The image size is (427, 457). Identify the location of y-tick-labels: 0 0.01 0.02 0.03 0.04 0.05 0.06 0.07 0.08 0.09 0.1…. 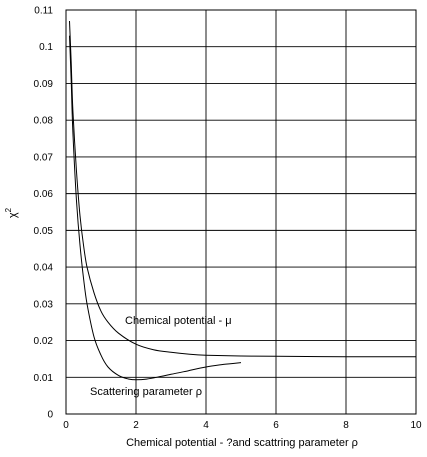
(44, 213).